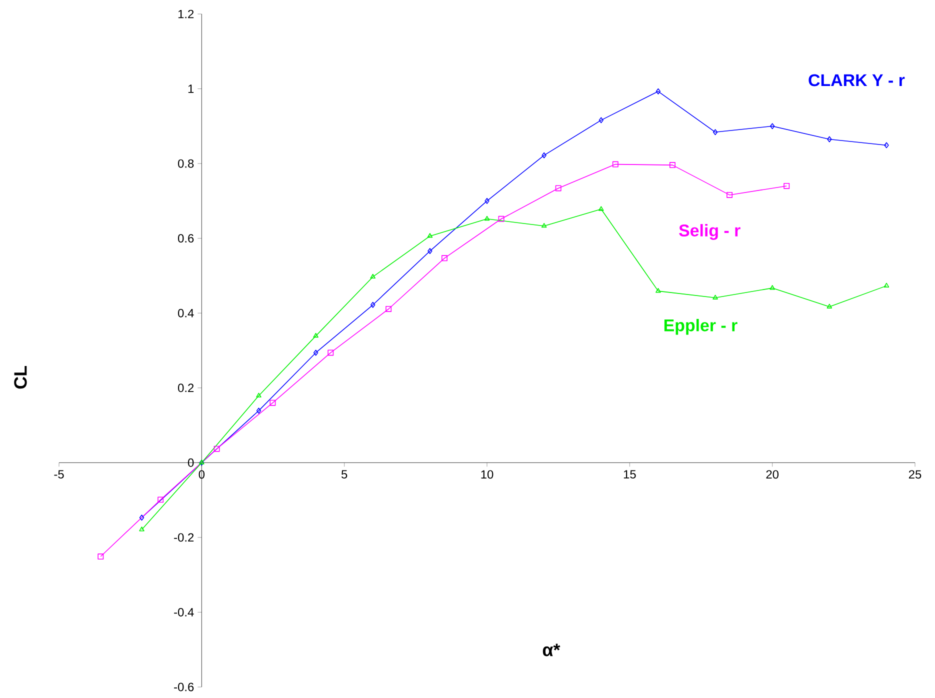  Describe the element at coordinates (772, 474) in the screenshot. I see `x-tick-label: 20` at that location.